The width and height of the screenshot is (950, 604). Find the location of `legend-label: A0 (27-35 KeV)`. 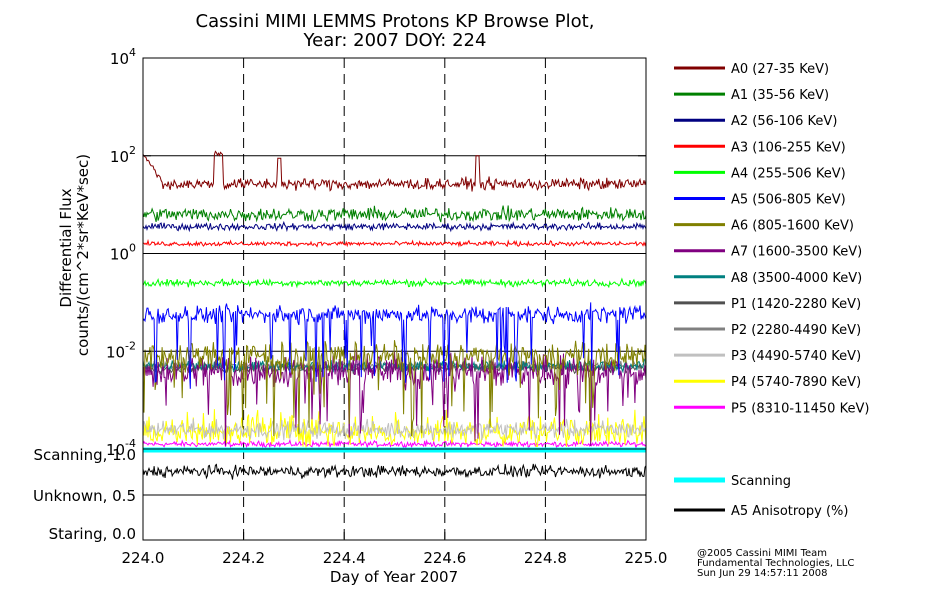

legend-label: A0 (27-35 KeV) is located at coordinates (780, 69).